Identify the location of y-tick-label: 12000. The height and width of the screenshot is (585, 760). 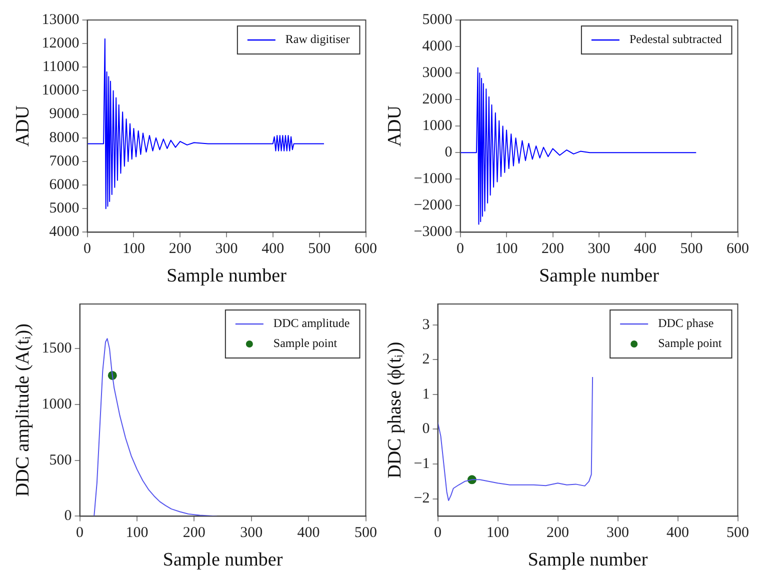
(61, 44).